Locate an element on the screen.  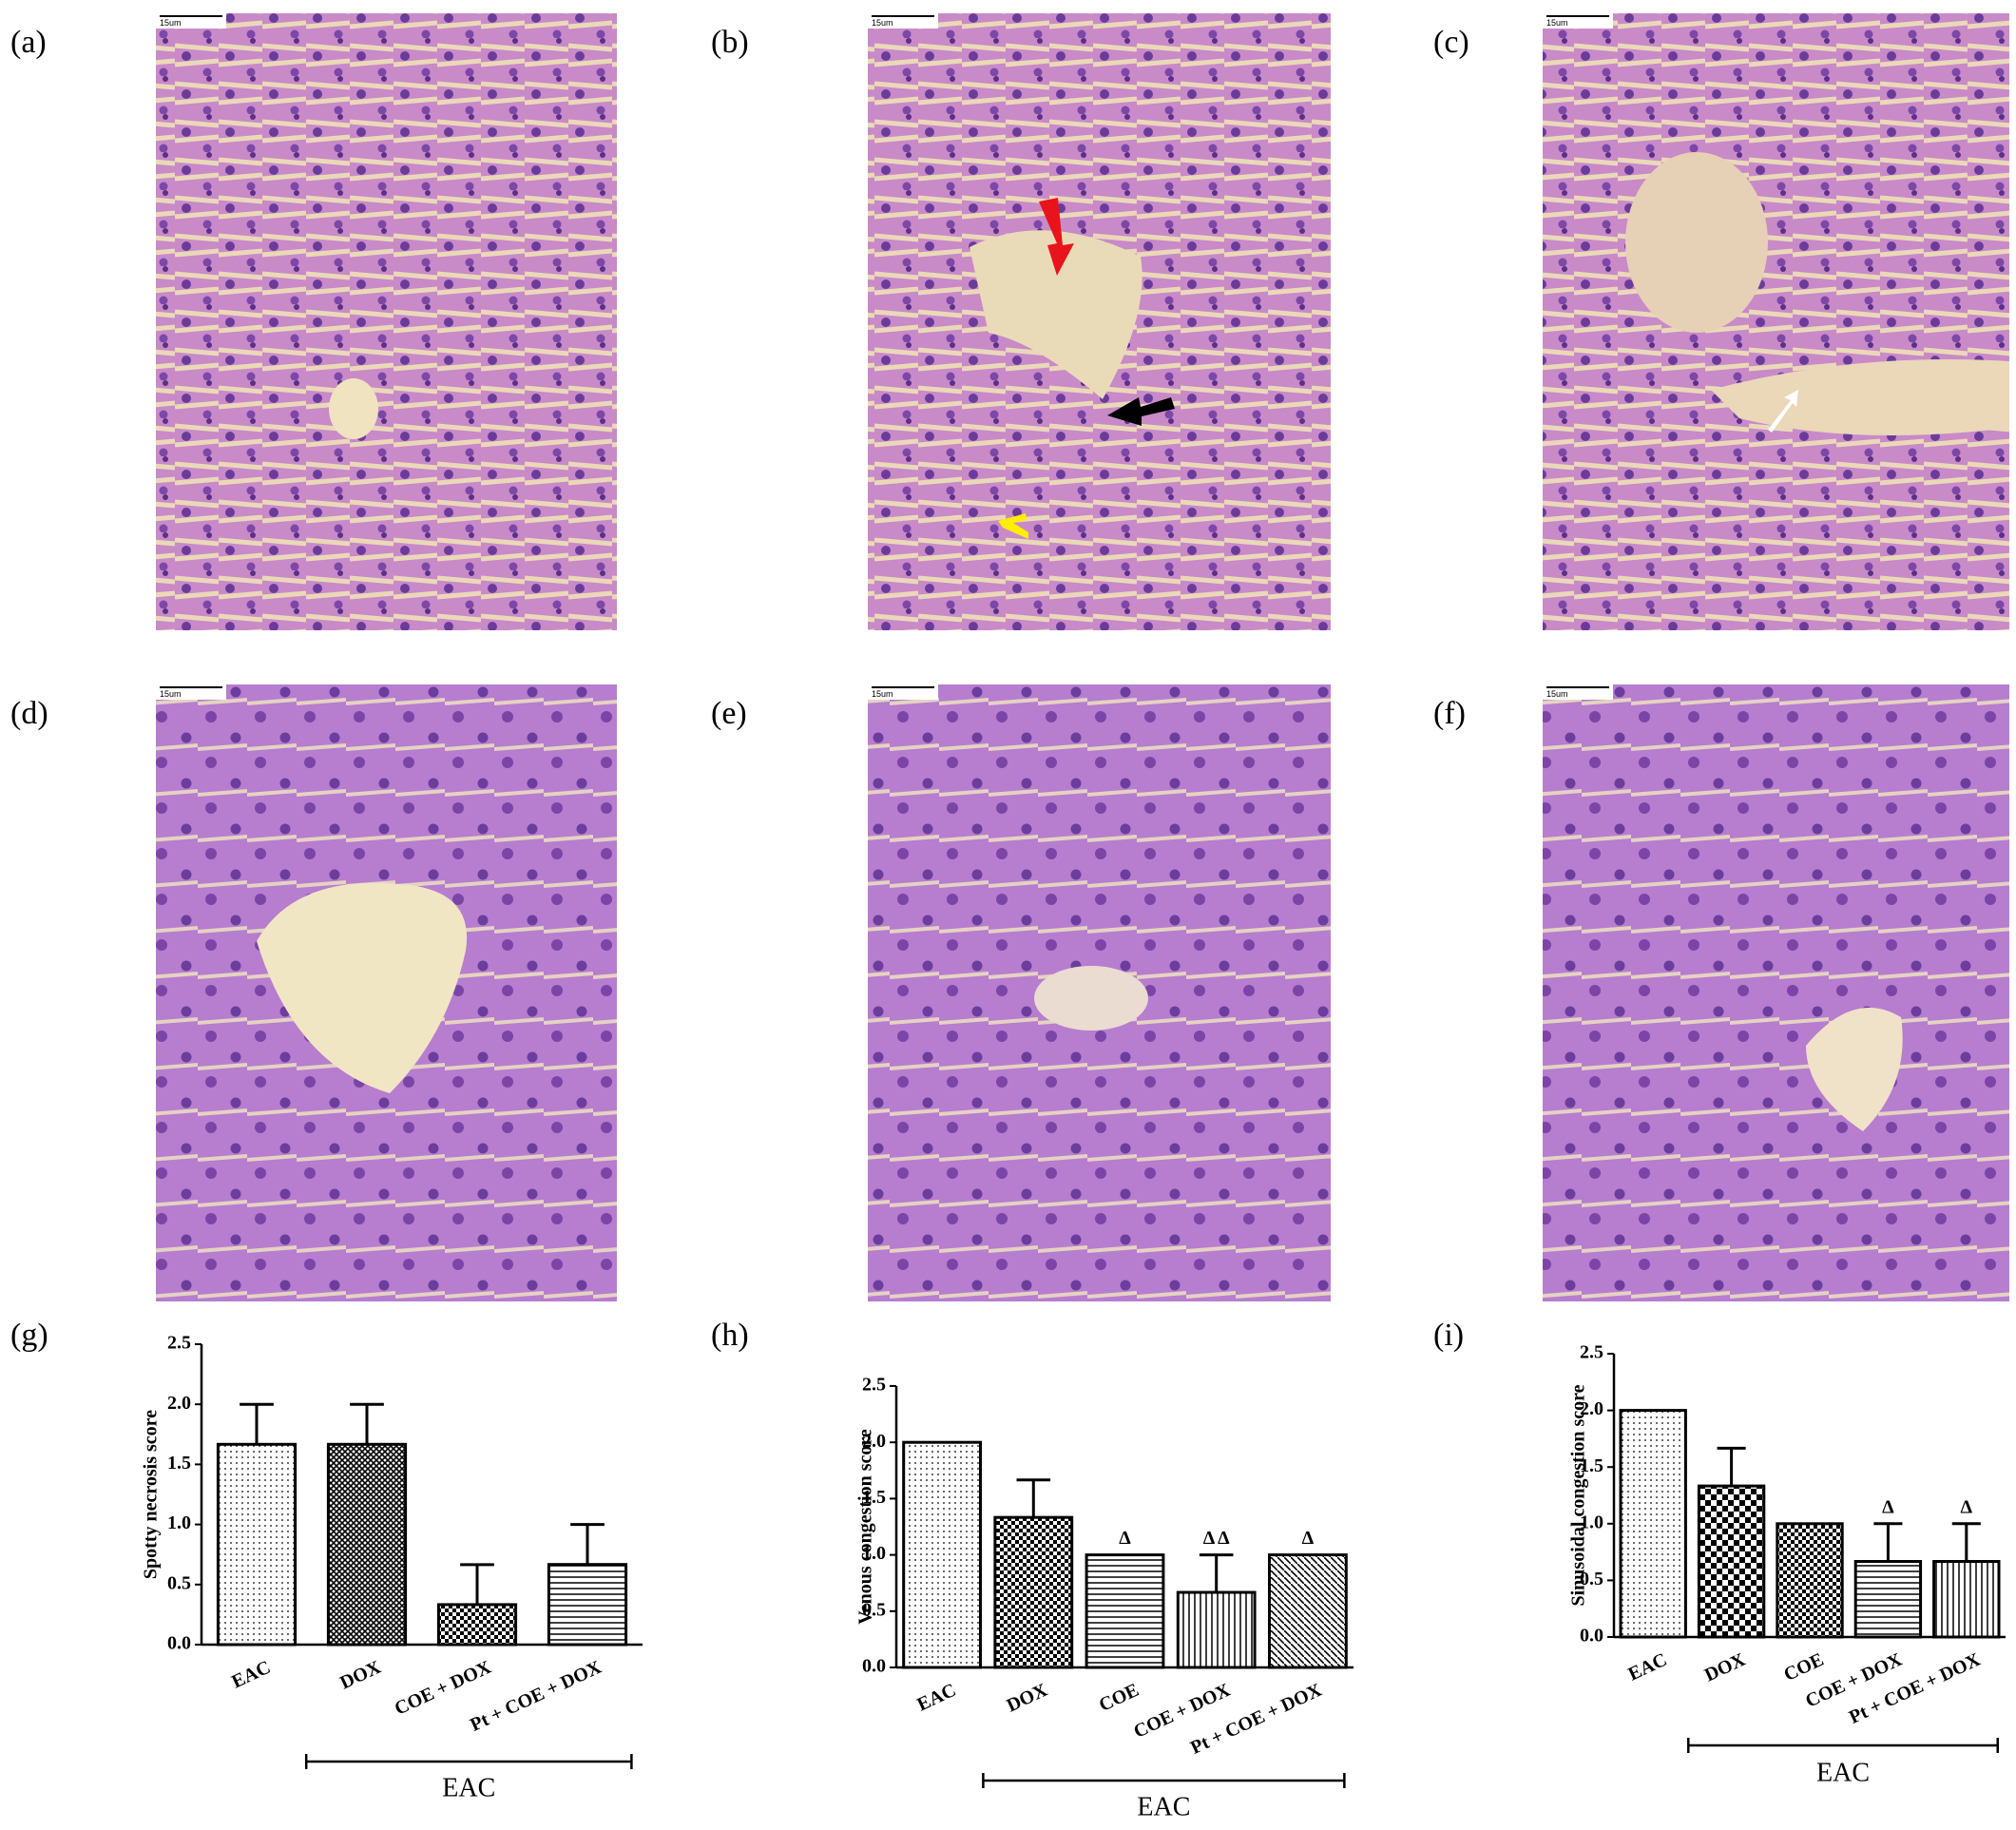
annotation: Δ Δ is located at coordinates (1216, 1538).